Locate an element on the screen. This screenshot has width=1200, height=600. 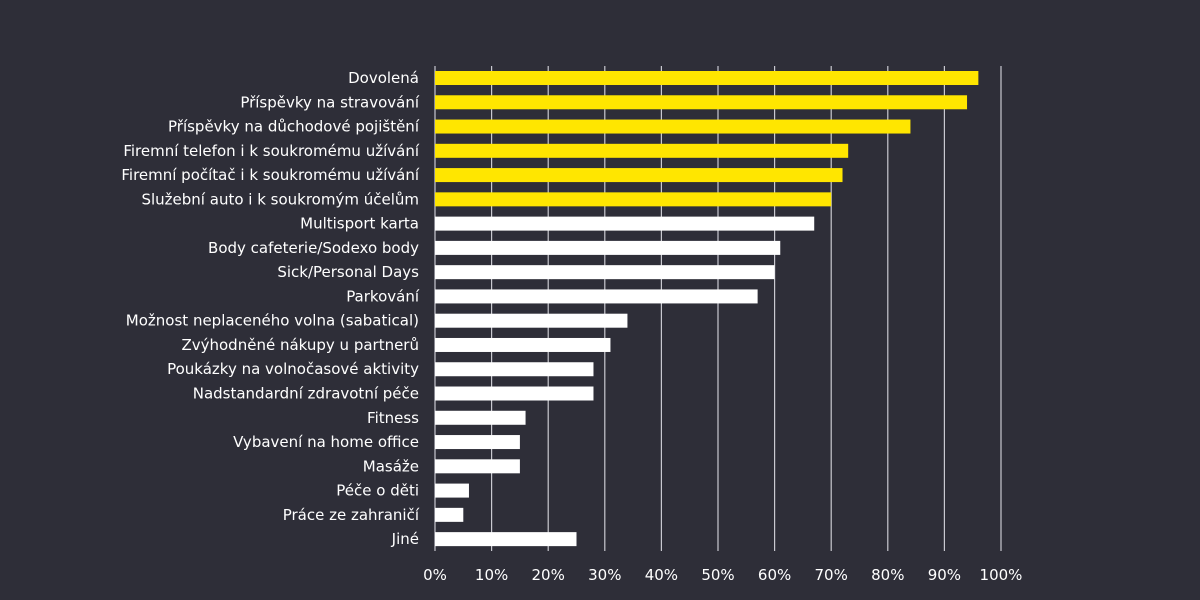
x-tick-label: 90% is located at coordinates (944, 575).